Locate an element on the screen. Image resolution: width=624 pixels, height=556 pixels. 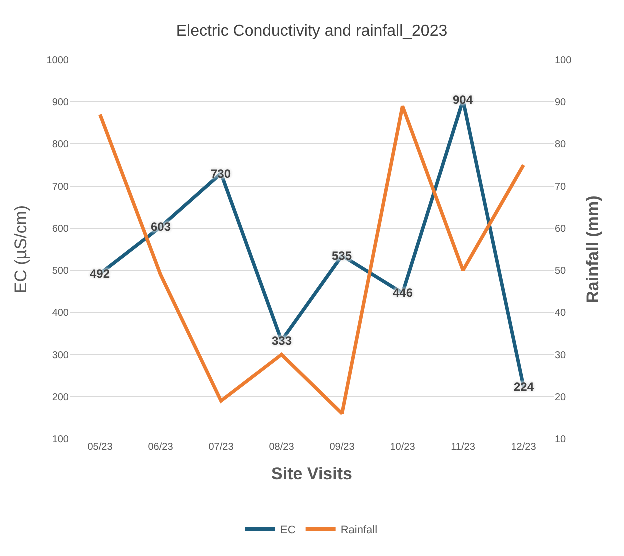
y2-tick-label: 40 is located at coordinates (561, 314).